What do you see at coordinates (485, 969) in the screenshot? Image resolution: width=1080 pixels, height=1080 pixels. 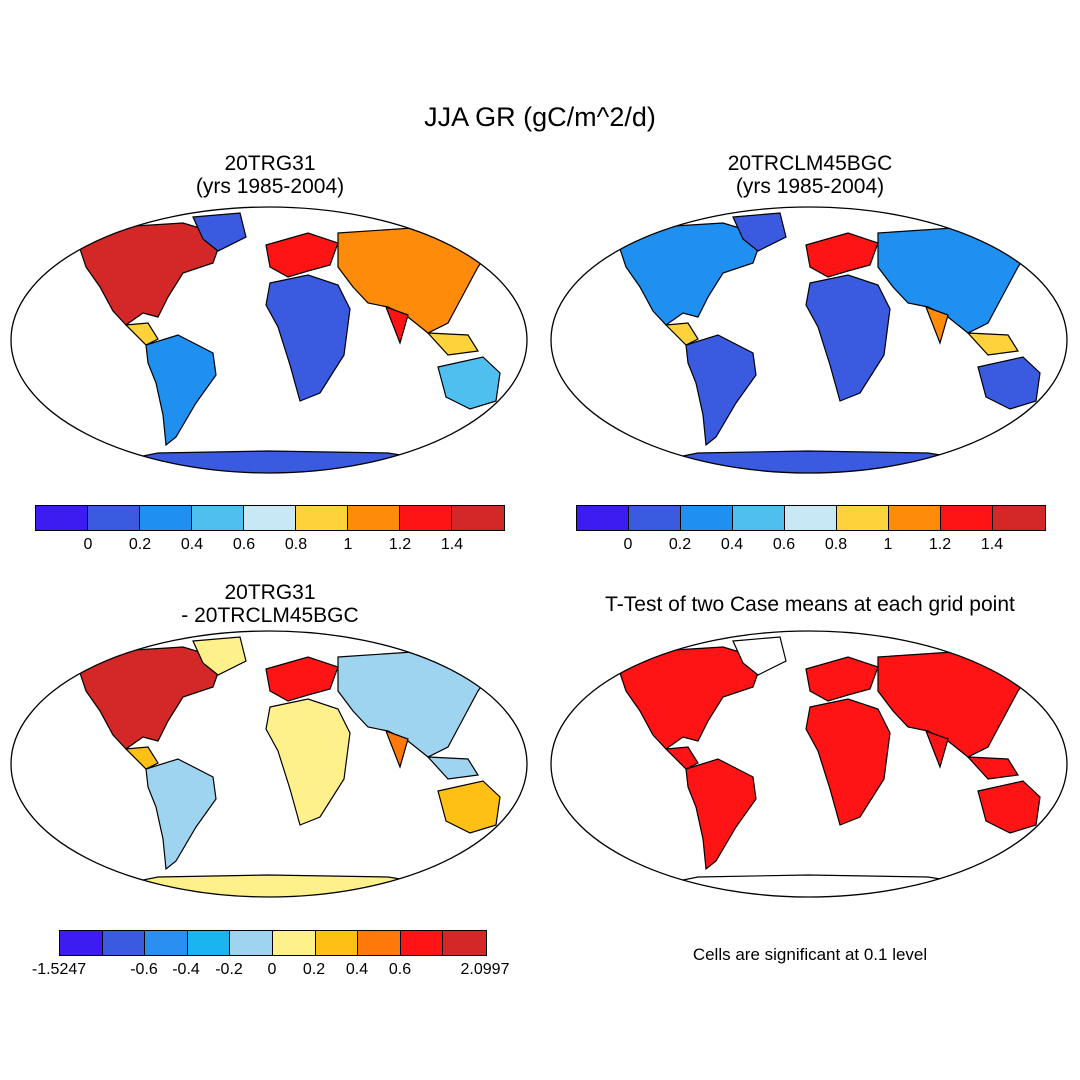 I see `tick-label: 2.0997` at bounding box center [485, 969].